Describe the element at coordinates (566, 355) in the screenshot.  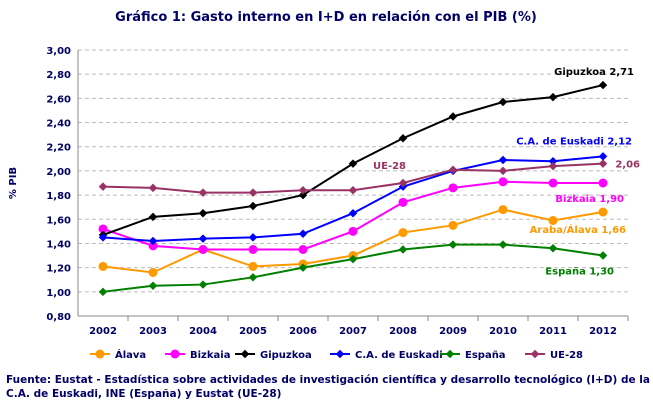
I see `legend-label: UE-28` at that location.